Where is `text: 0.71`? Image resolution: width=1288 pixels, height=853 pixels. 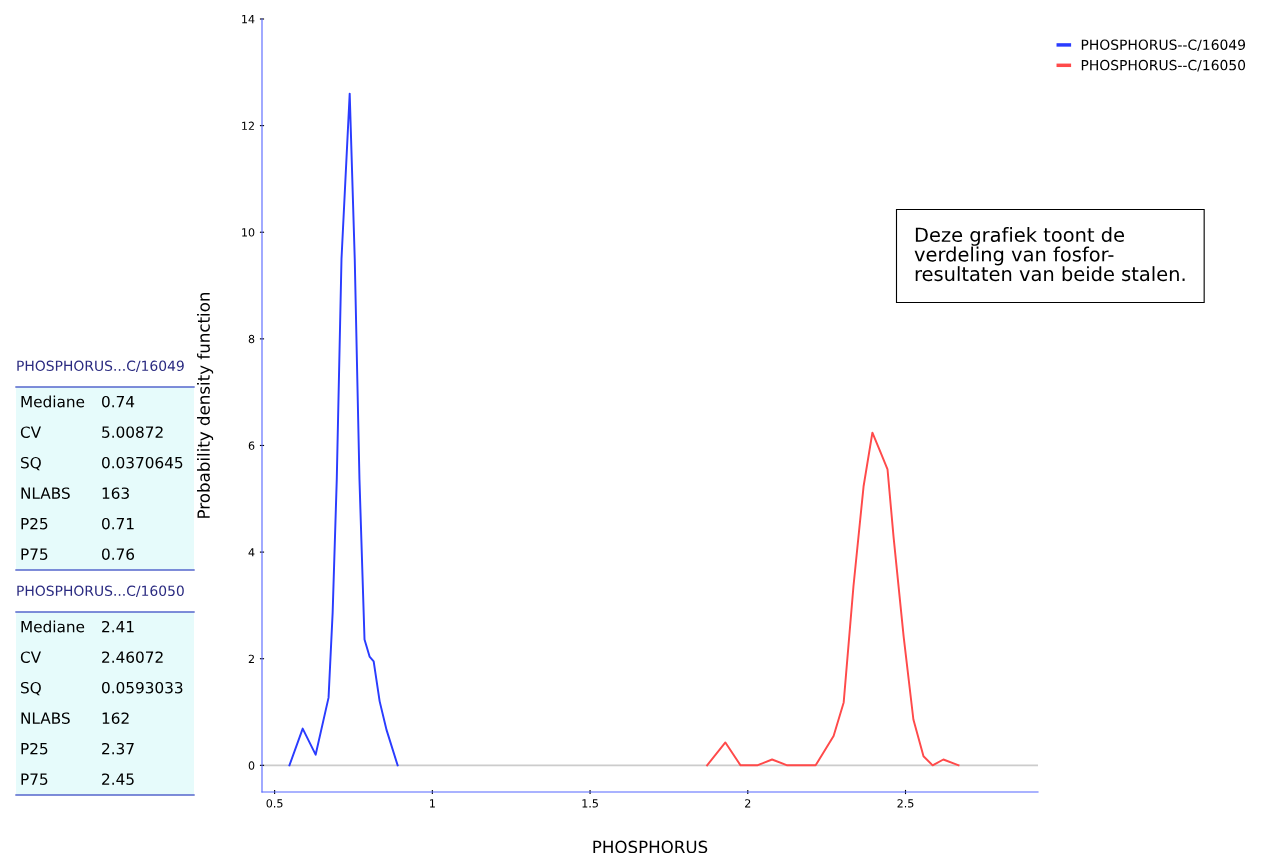
text: 0.71 is located at coordinates (118, 523).